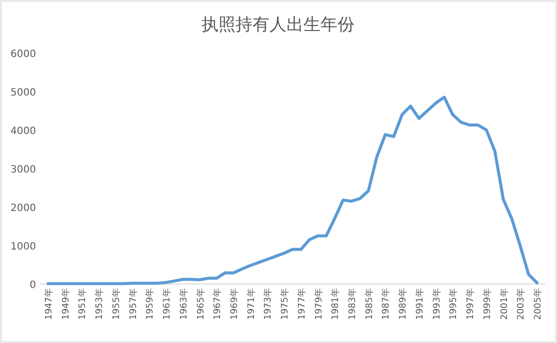  What do you see at coordinates (23, 131) in the screenshot?
I see `y-tick-label: 4000` at bounding box center [23, 131].